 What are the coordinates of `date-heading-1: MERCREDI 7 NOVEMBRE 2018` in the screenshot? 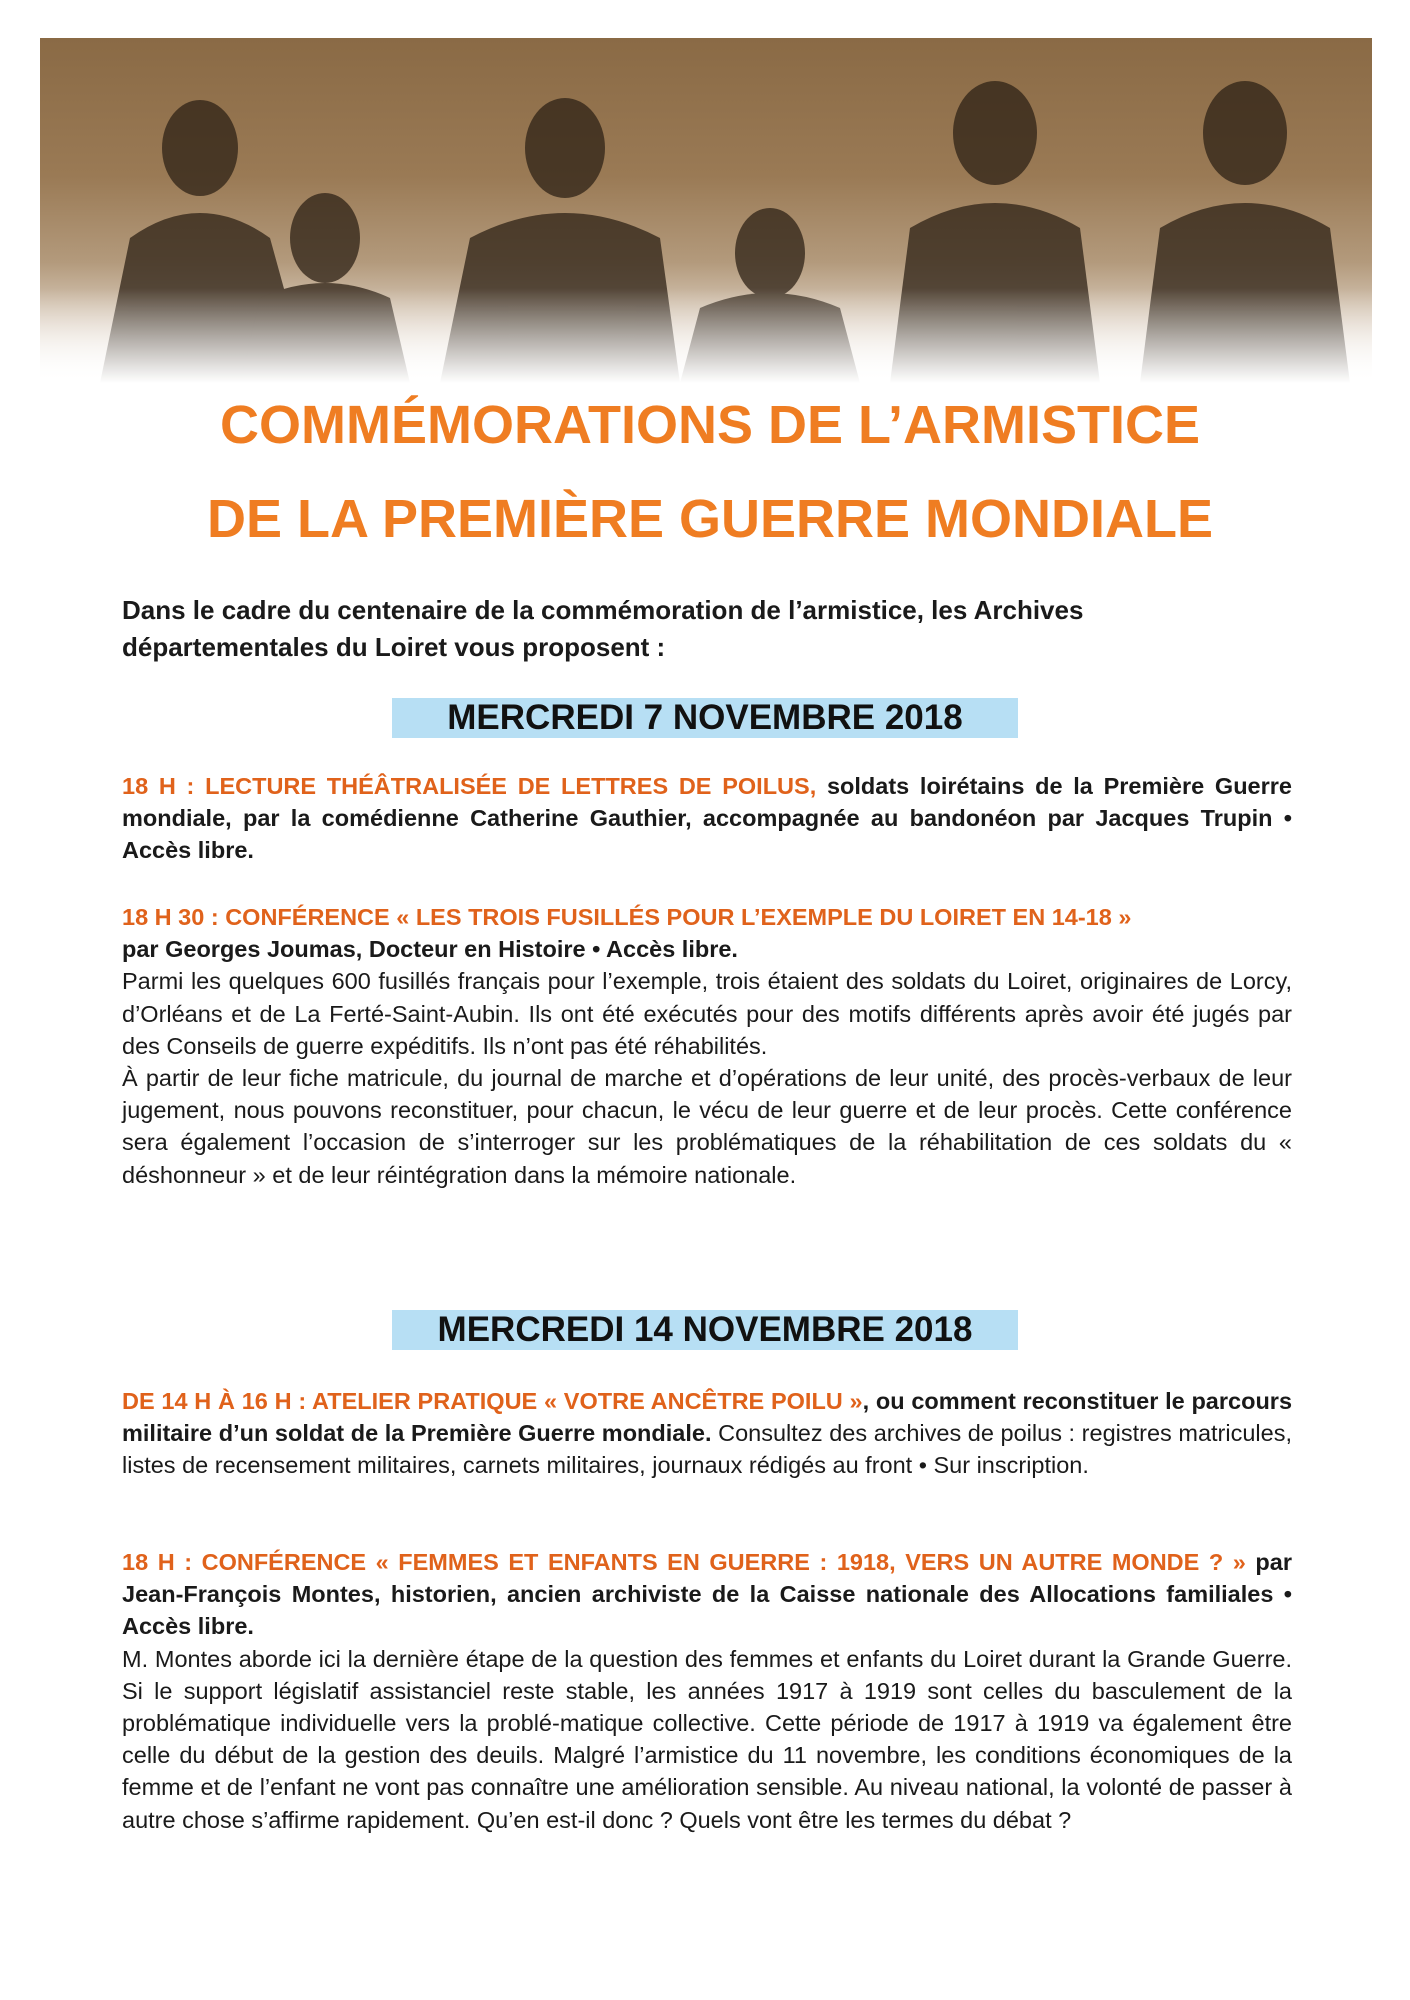 It's located at (705, 718).